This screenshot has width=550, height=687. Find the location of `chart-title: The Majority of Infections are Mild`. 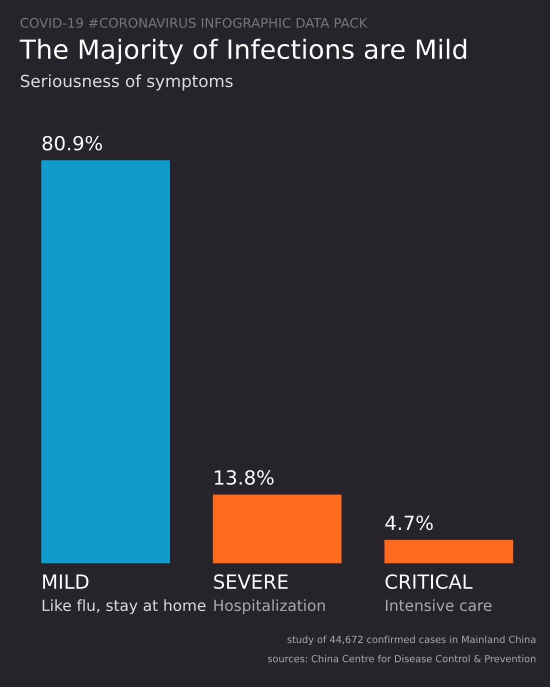

chart-title: The Majority of Infections are Mild is located at coordinates (243, 51).